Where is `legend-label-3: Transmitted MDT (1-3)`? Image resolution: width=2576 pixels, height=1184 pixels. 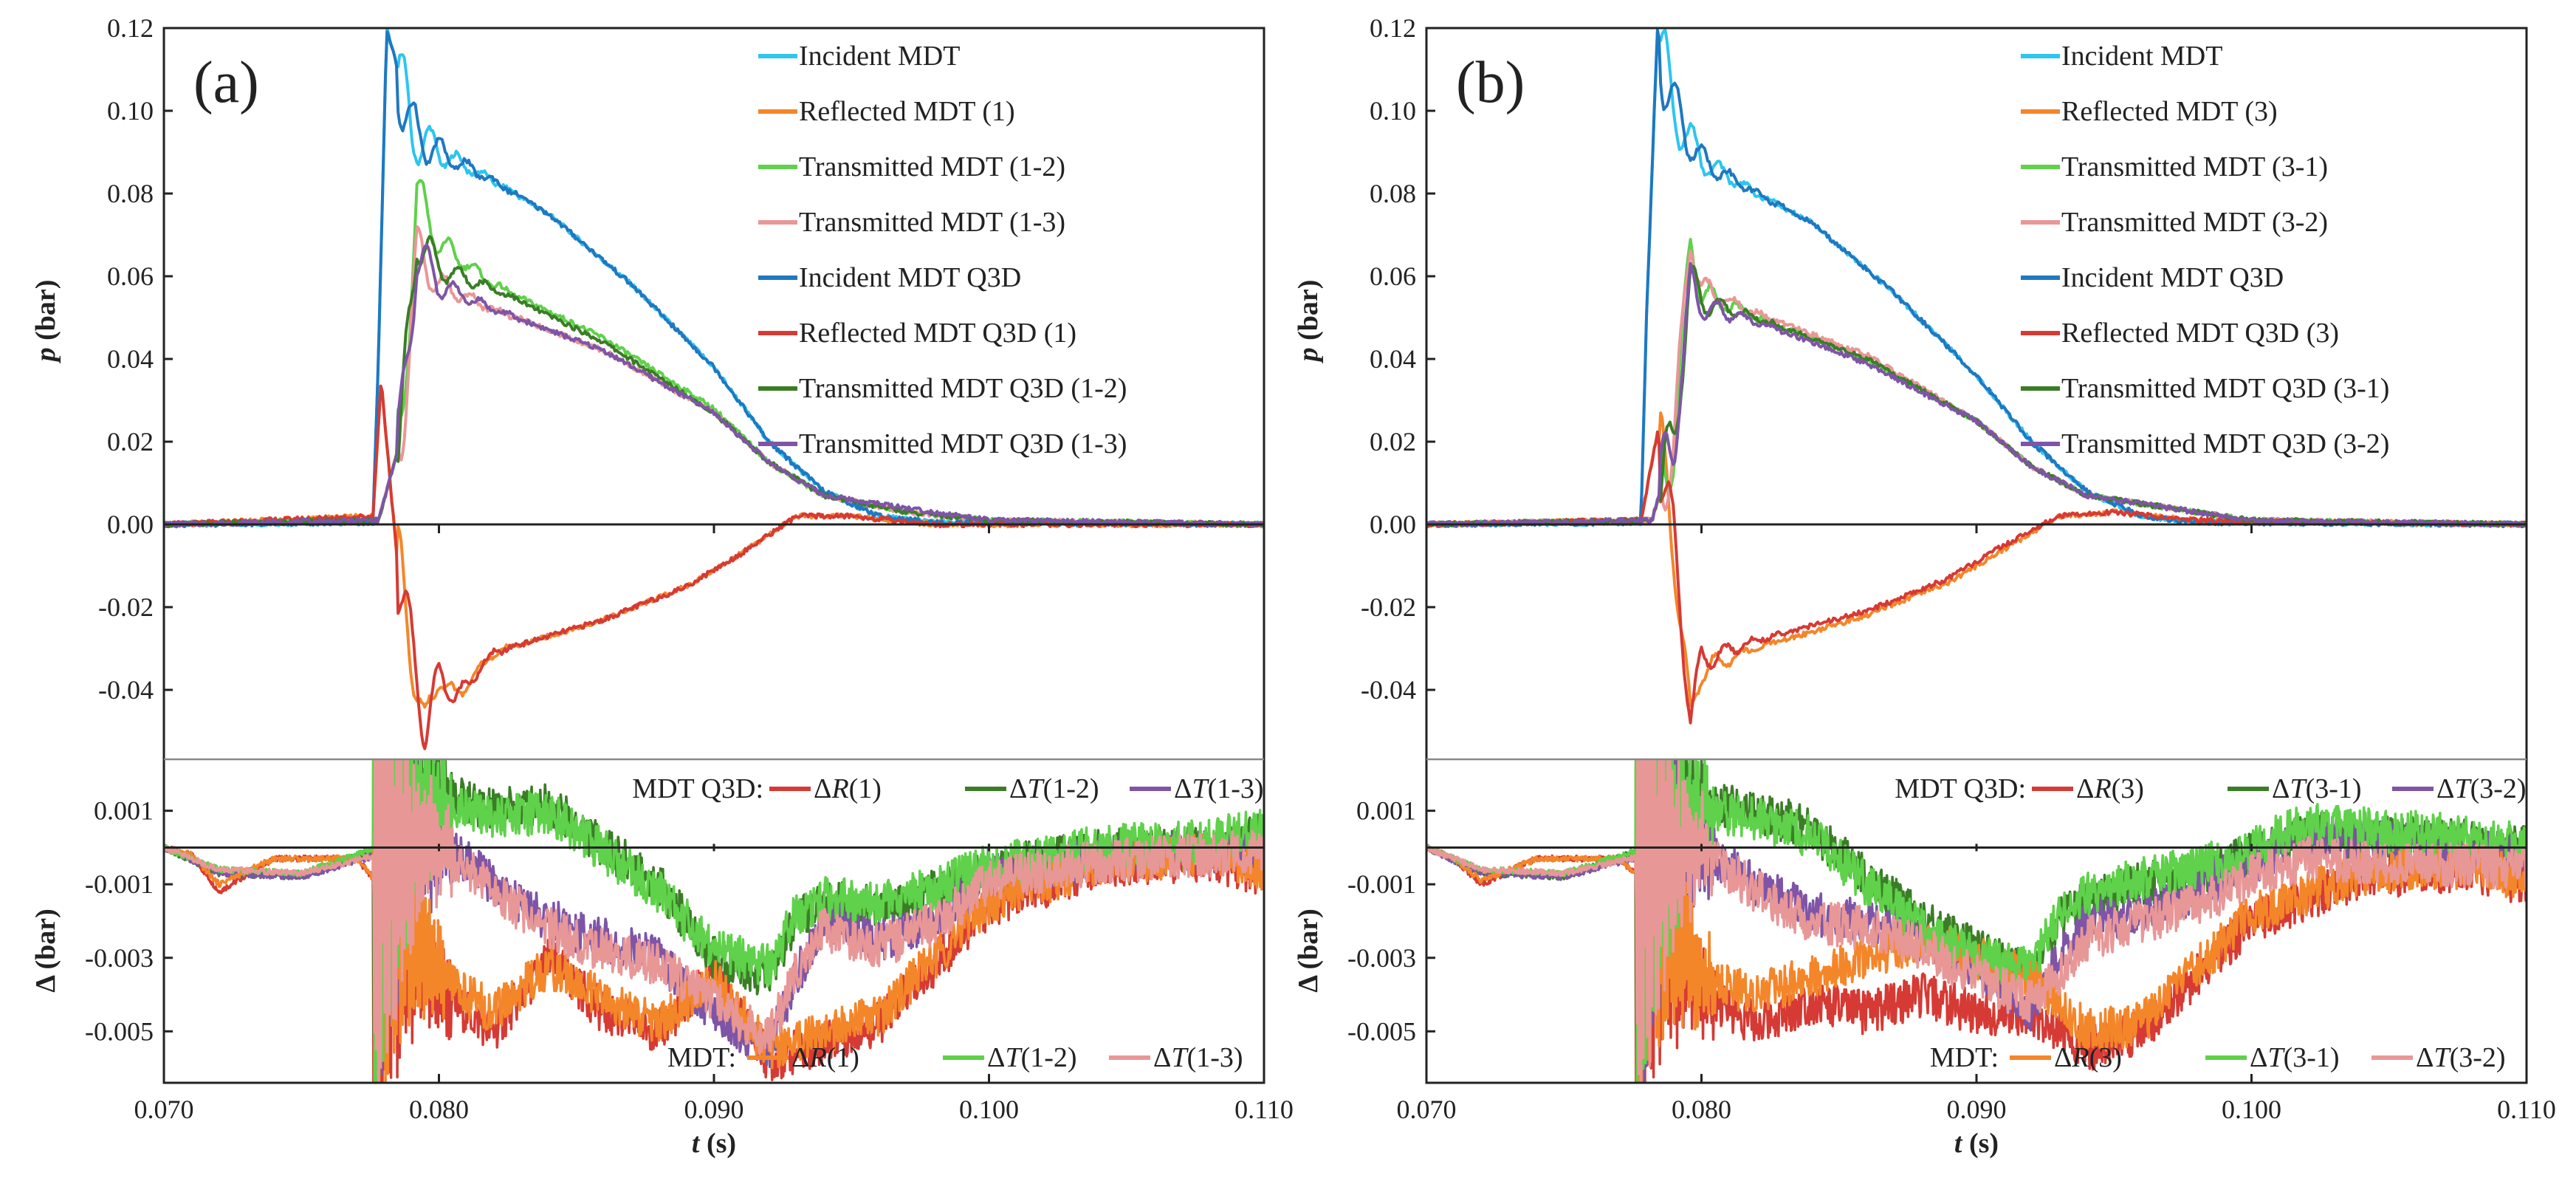 legend-label-3: Transmitted MDT (1-3) is located at coordinates (932, 222).